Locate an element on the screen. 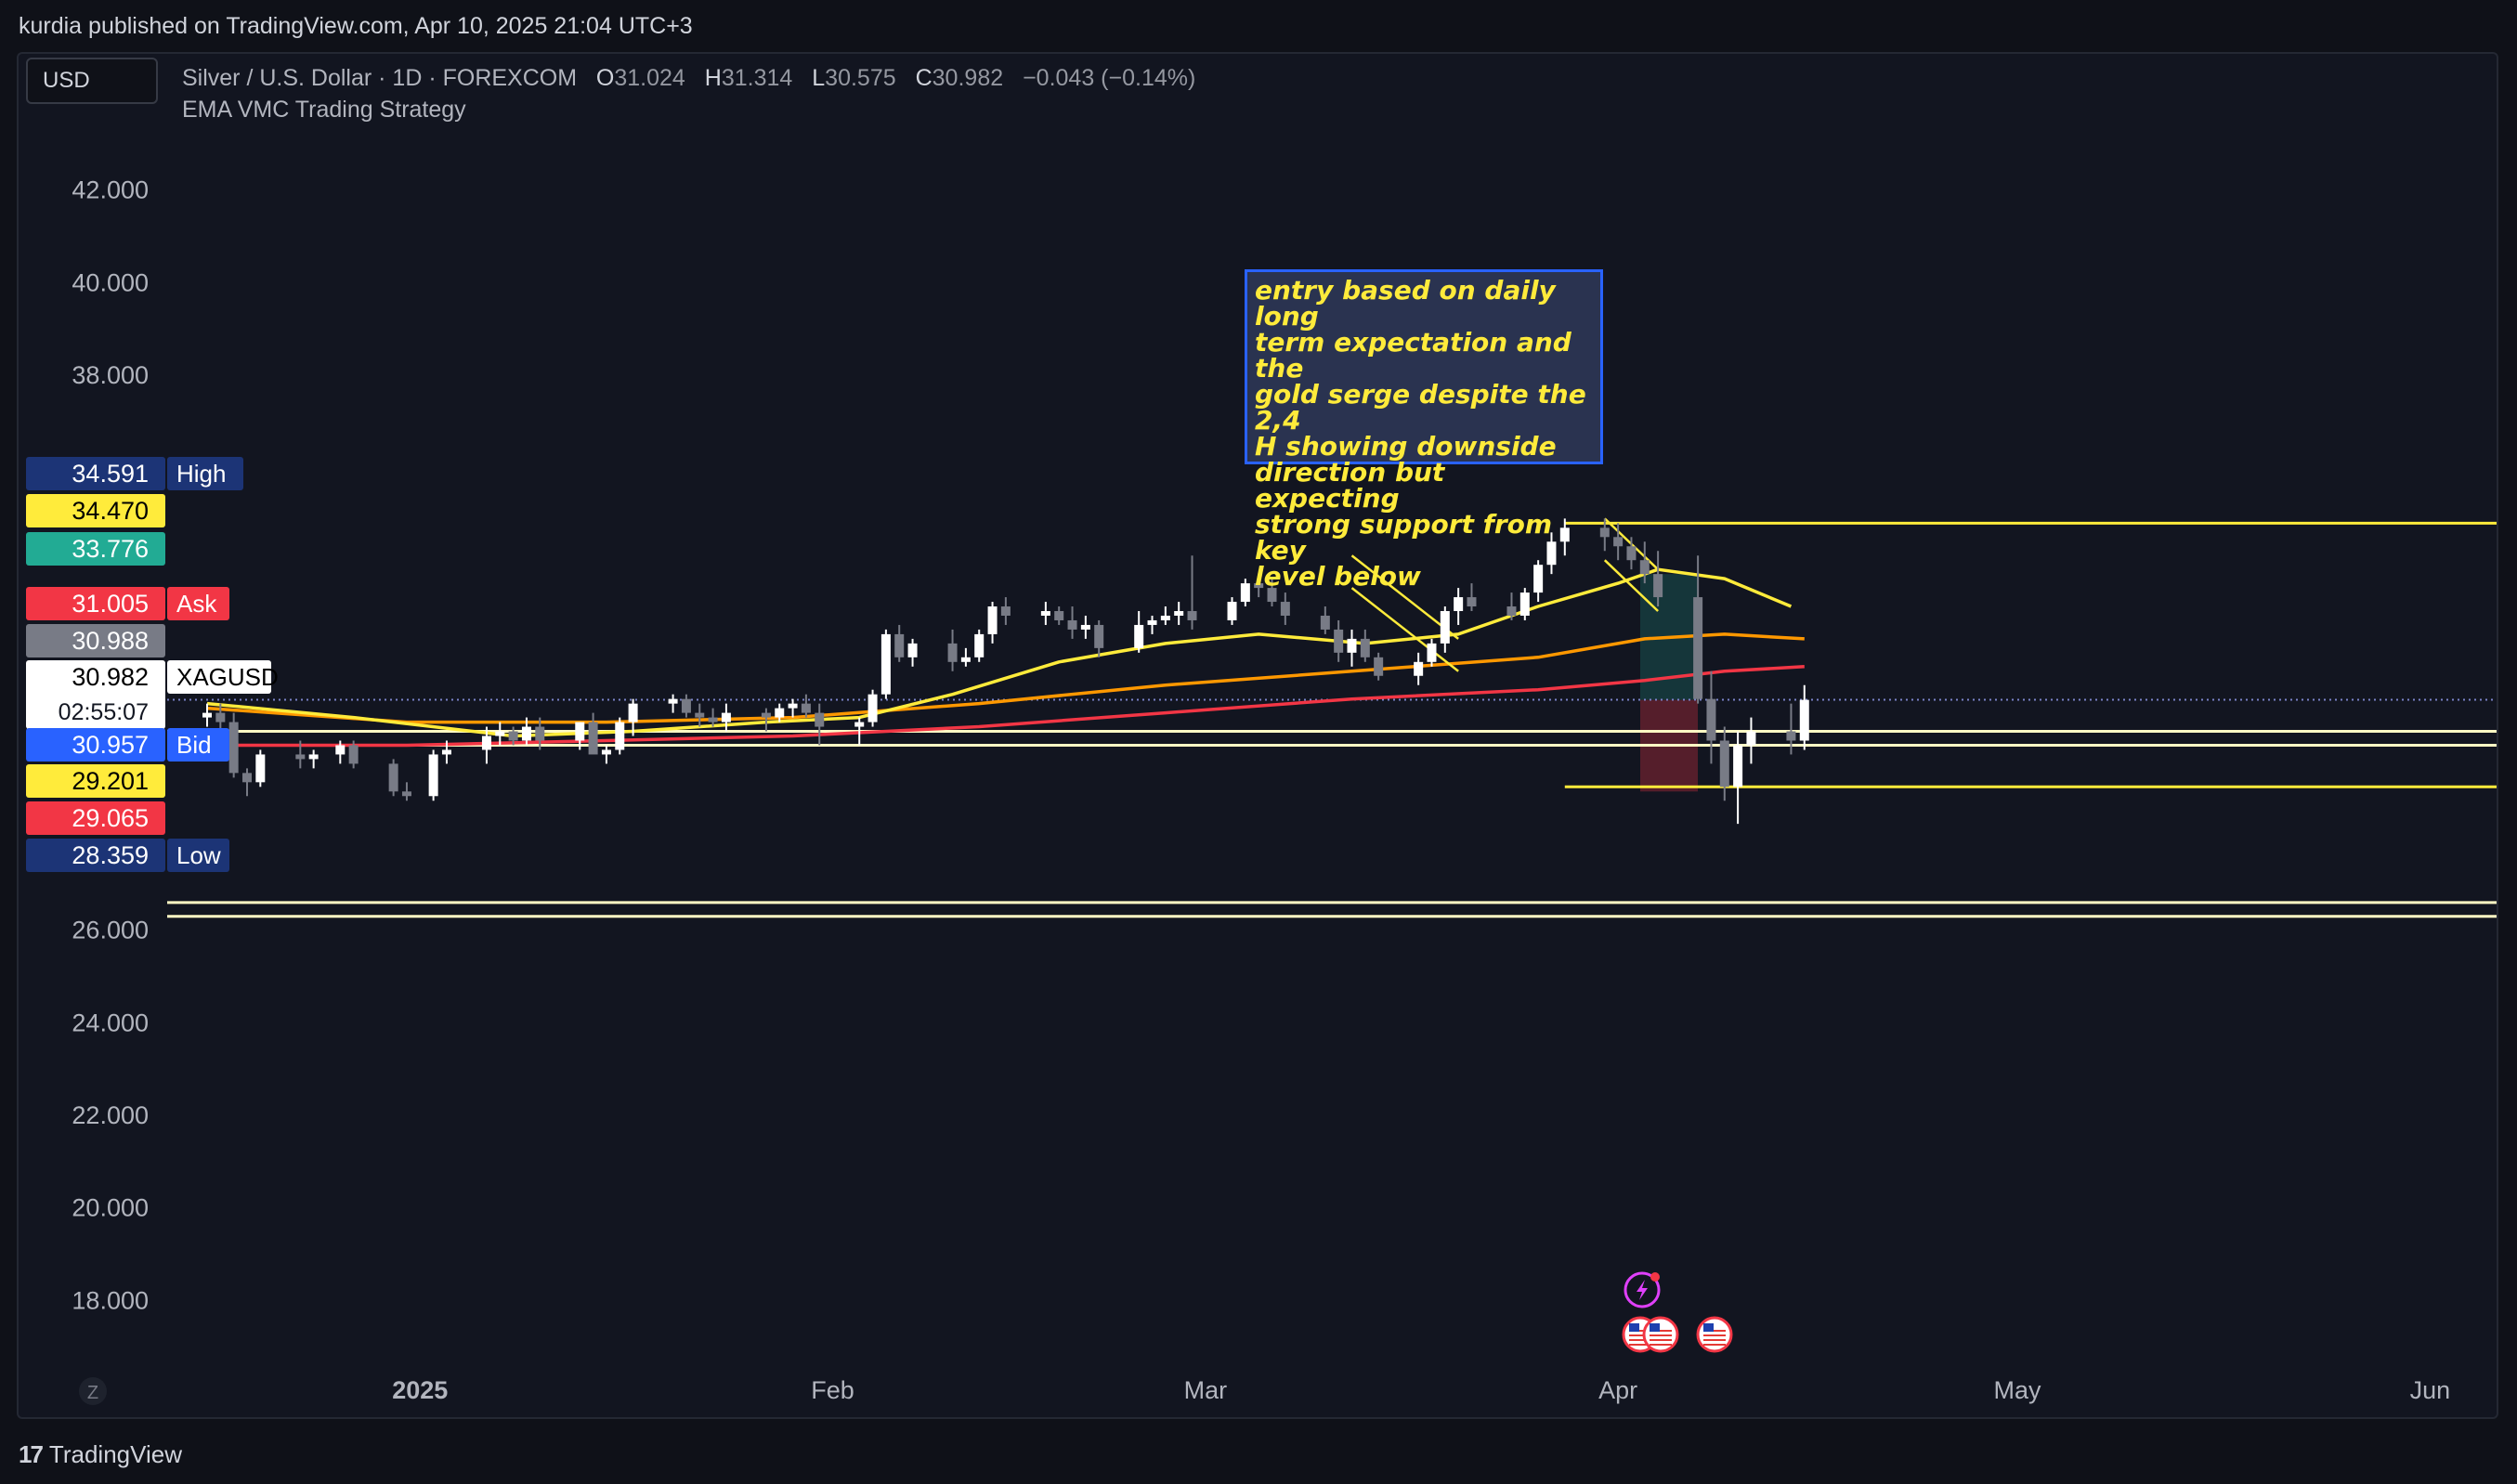 This screenshot has width=2517, height=1484. price-label is located at coordinates (95, 603).